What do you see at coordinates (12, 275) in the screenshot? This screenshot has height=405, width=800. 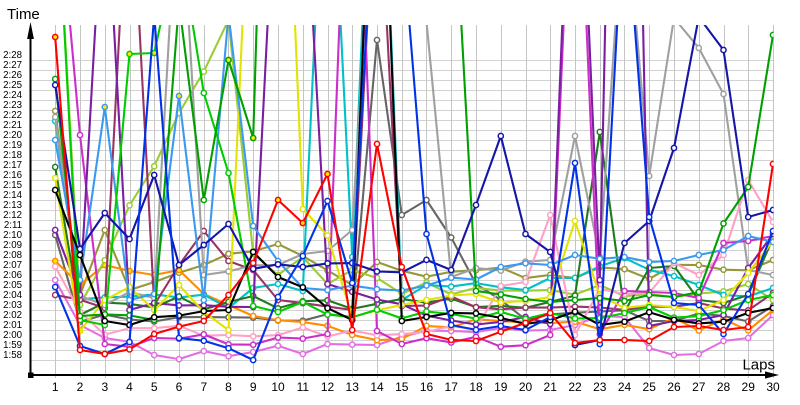 I see `svg-text: 2:06` at bounding box center [12, 275].